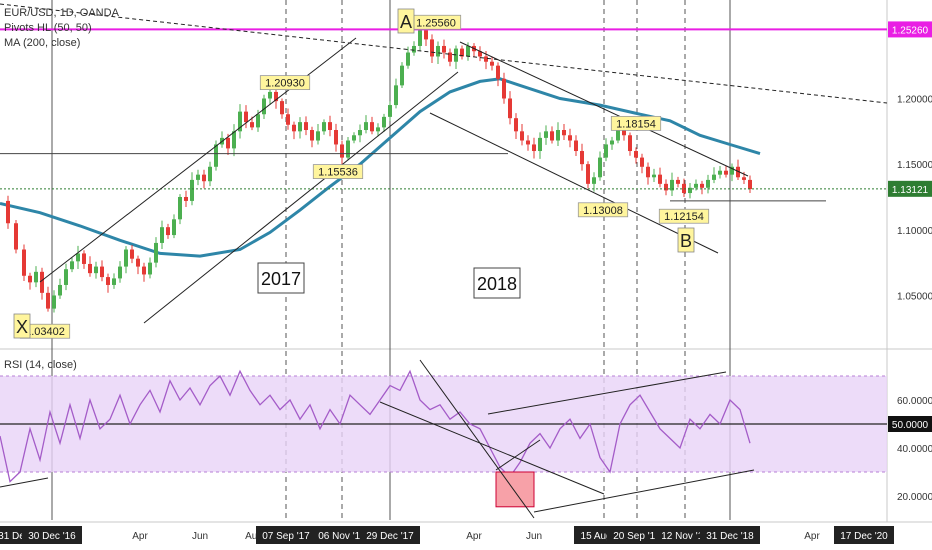 This screenshot has height=550, width=932. I want to click on year-box, so click(497, 283).